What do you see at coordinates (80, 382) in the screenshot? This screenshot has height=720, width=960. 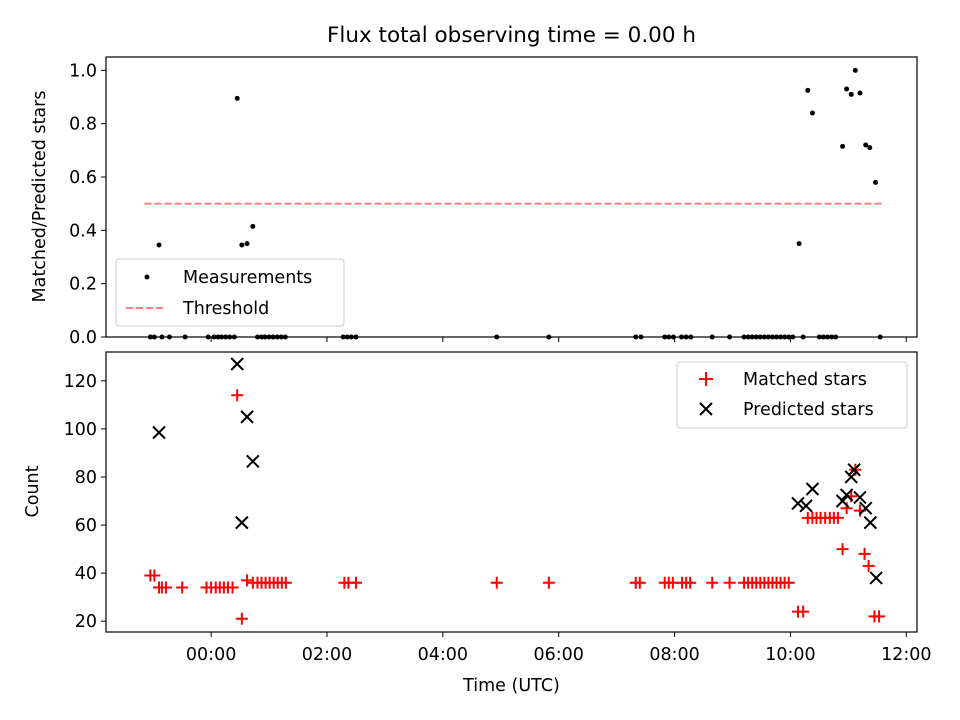 I see `bottom-y-tick-label: 120` at bounding box center [80, 382].